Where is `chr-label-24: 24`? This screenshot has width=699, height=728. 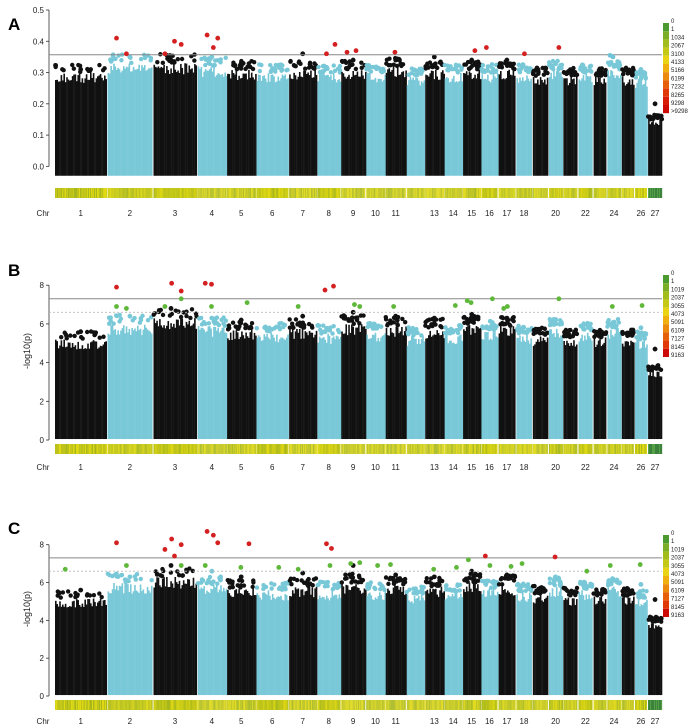 chr-label-24: 24 is located at coordinates (614, 213).